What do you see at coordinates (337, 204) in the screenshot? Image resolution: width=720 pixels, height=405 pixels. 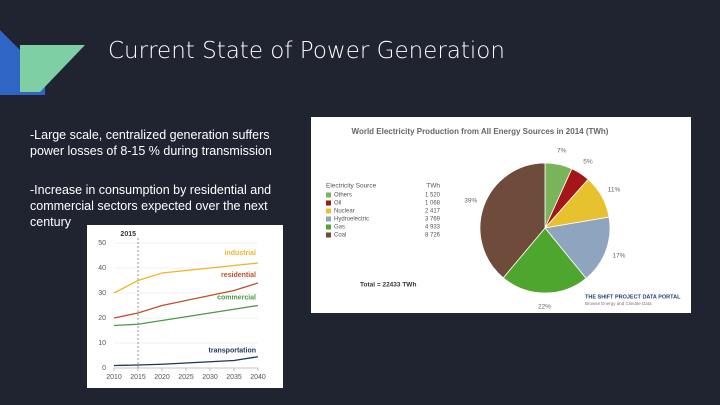 I see `legend-label: Oil` at bounding box center [337, 204].